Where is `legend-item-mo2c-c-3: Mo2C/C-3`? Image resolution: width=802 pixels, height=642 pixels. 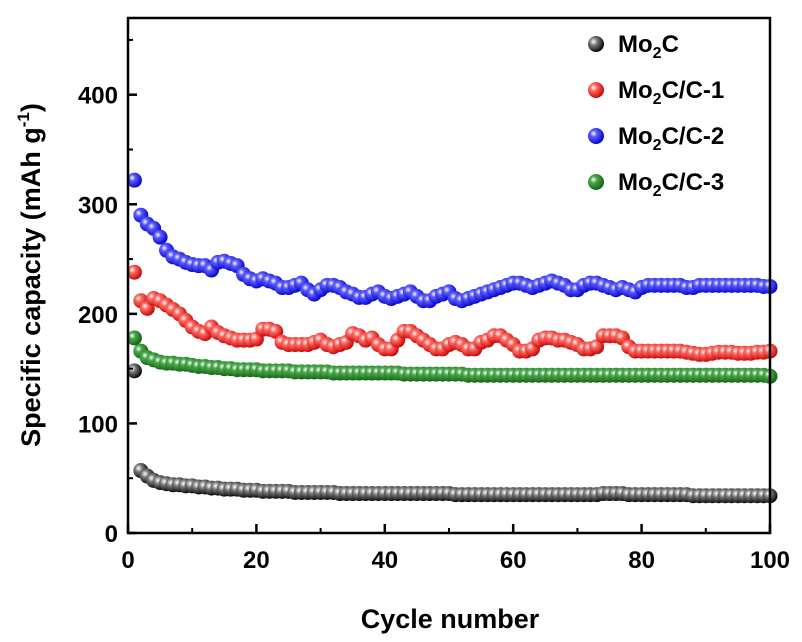
legend-item-mo2c-c-3: Mo2C/C-3 is located at coordinates (656, 184).